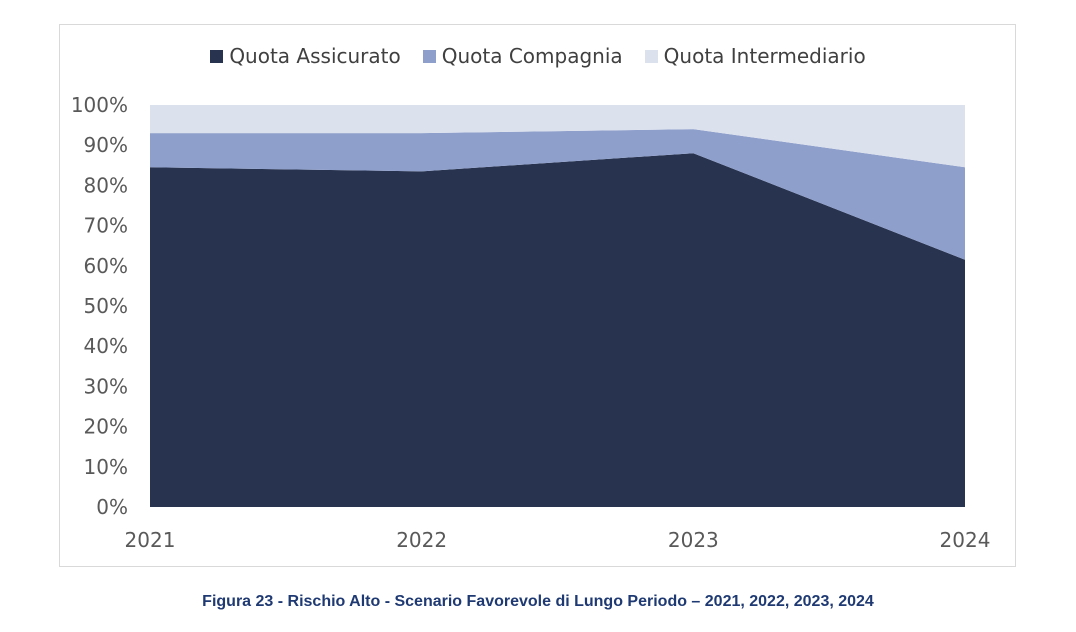 Image resolution: width=1076 pixels, height=632 pixels. Describe the element at coordinates (693, 540) in the screenshot. I see `x-tick-label: 2023` at that location.